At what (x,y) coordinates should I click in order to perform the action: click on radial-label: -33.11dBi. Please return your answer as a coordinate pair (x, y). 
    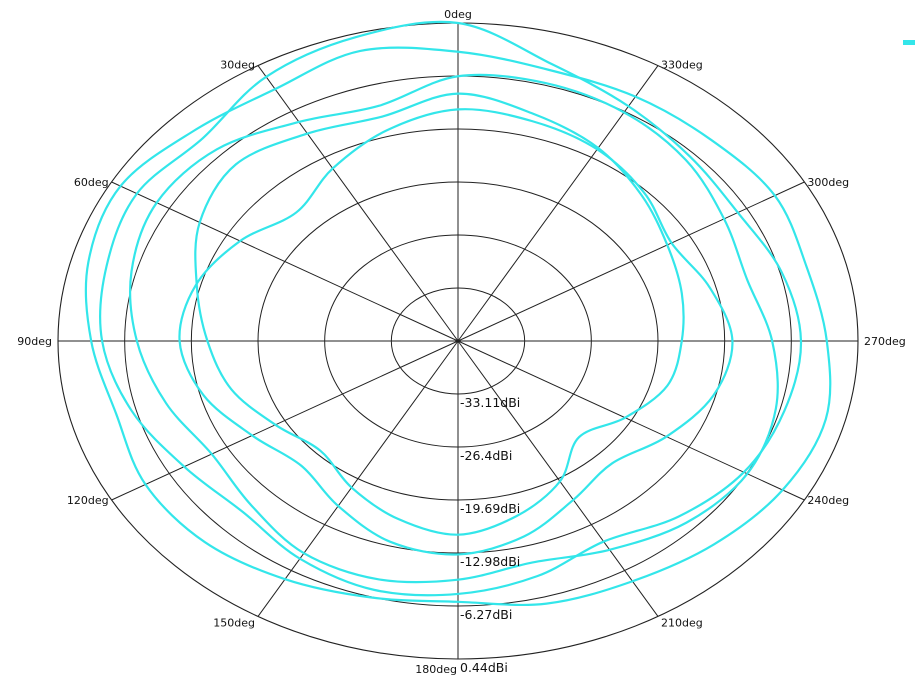
    Looking at the image, I should click on (490, 402).